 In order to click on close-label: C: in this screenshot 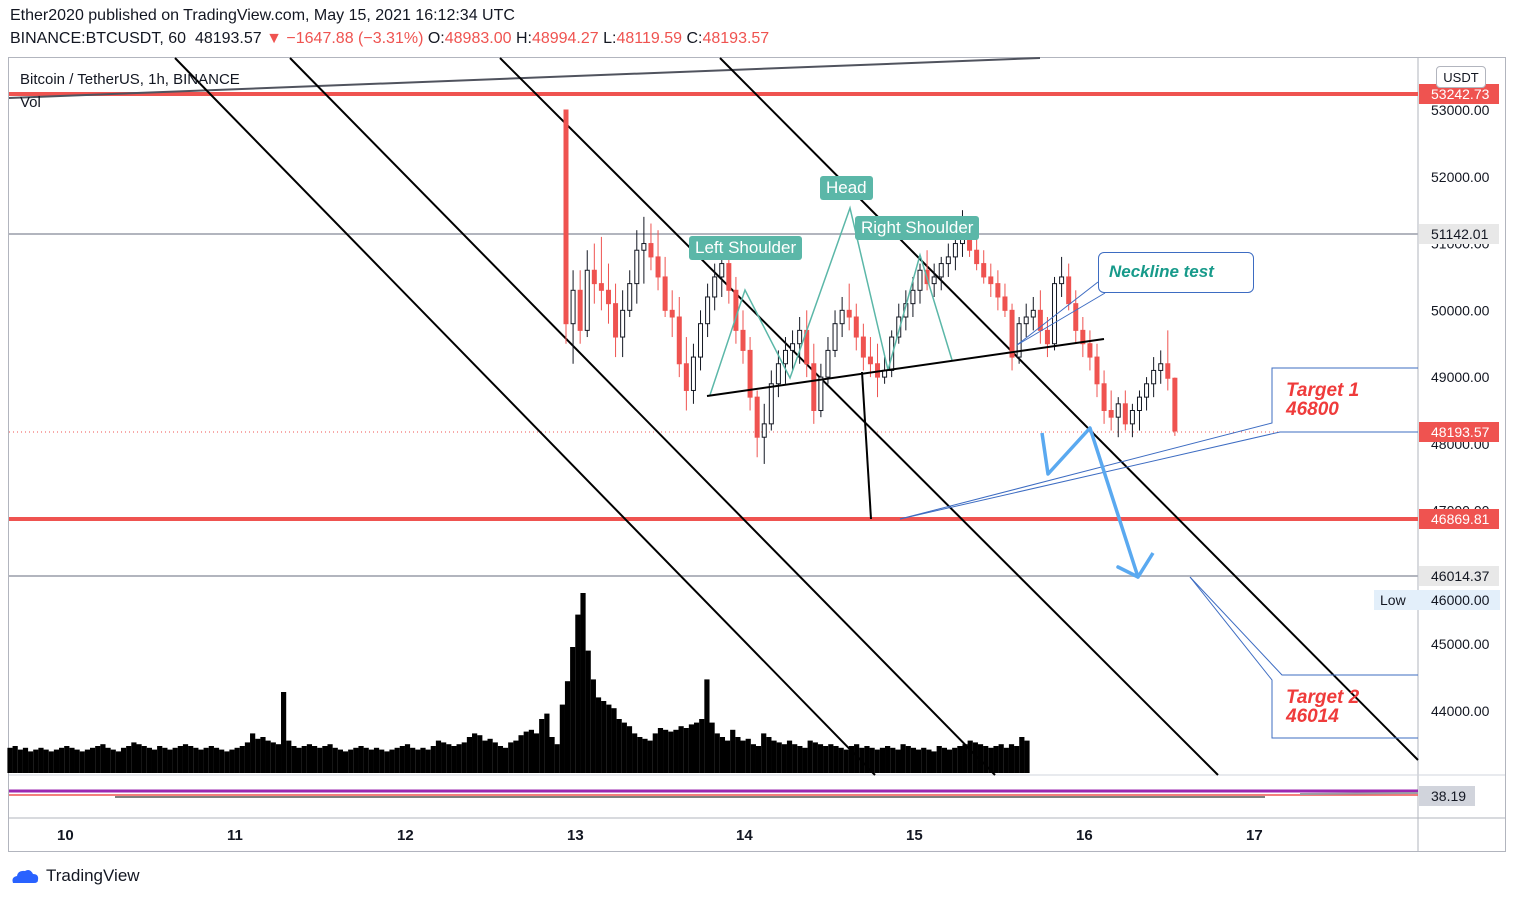, I will do `click(694, 38)`.